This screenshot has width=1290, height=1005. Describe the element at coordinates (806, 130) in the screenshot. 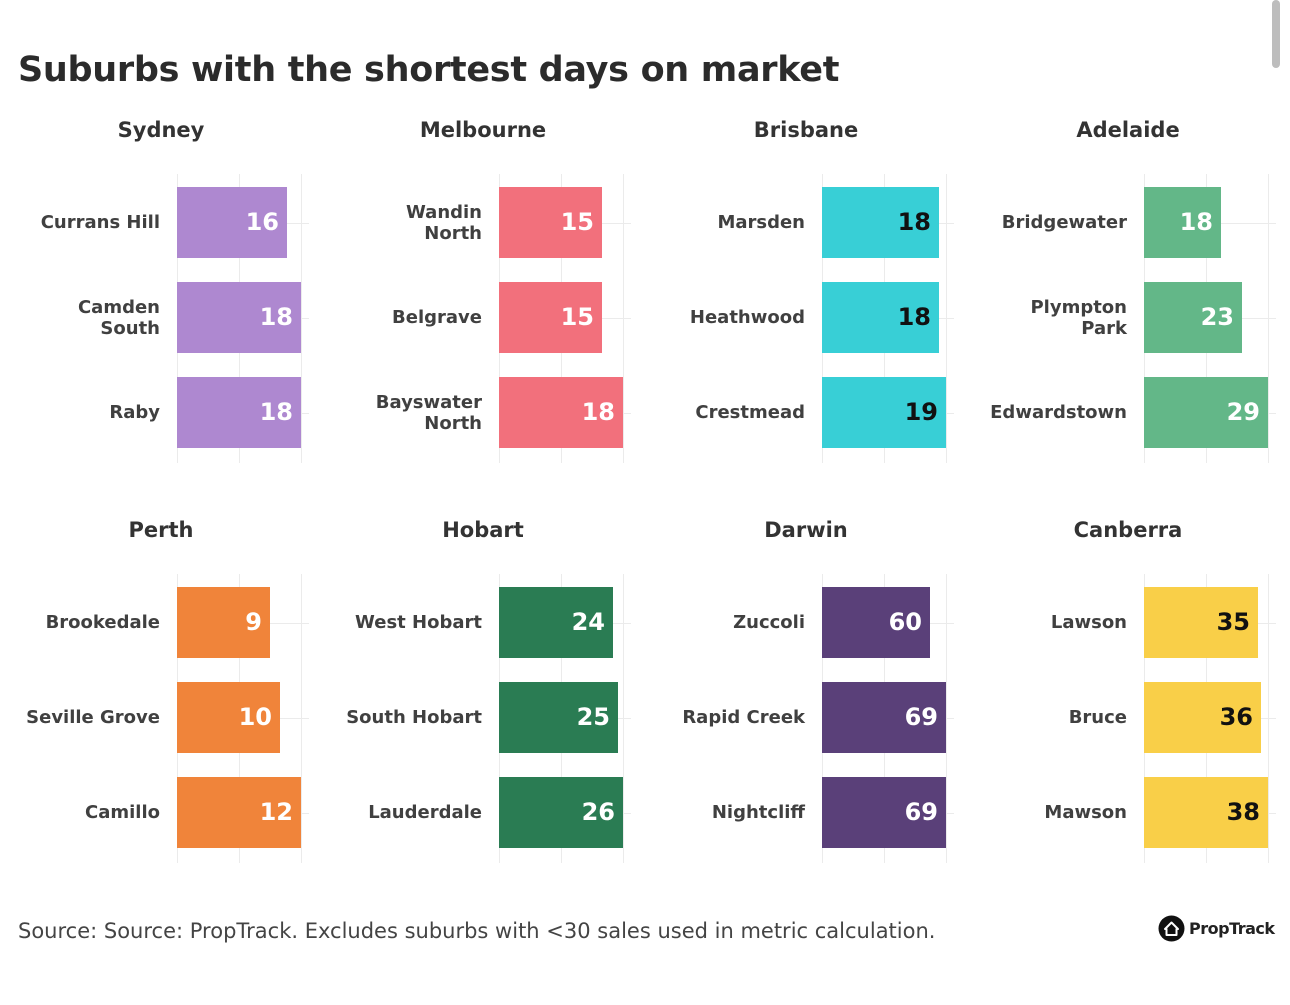

I see `panel-title: Brisbane` at that location.